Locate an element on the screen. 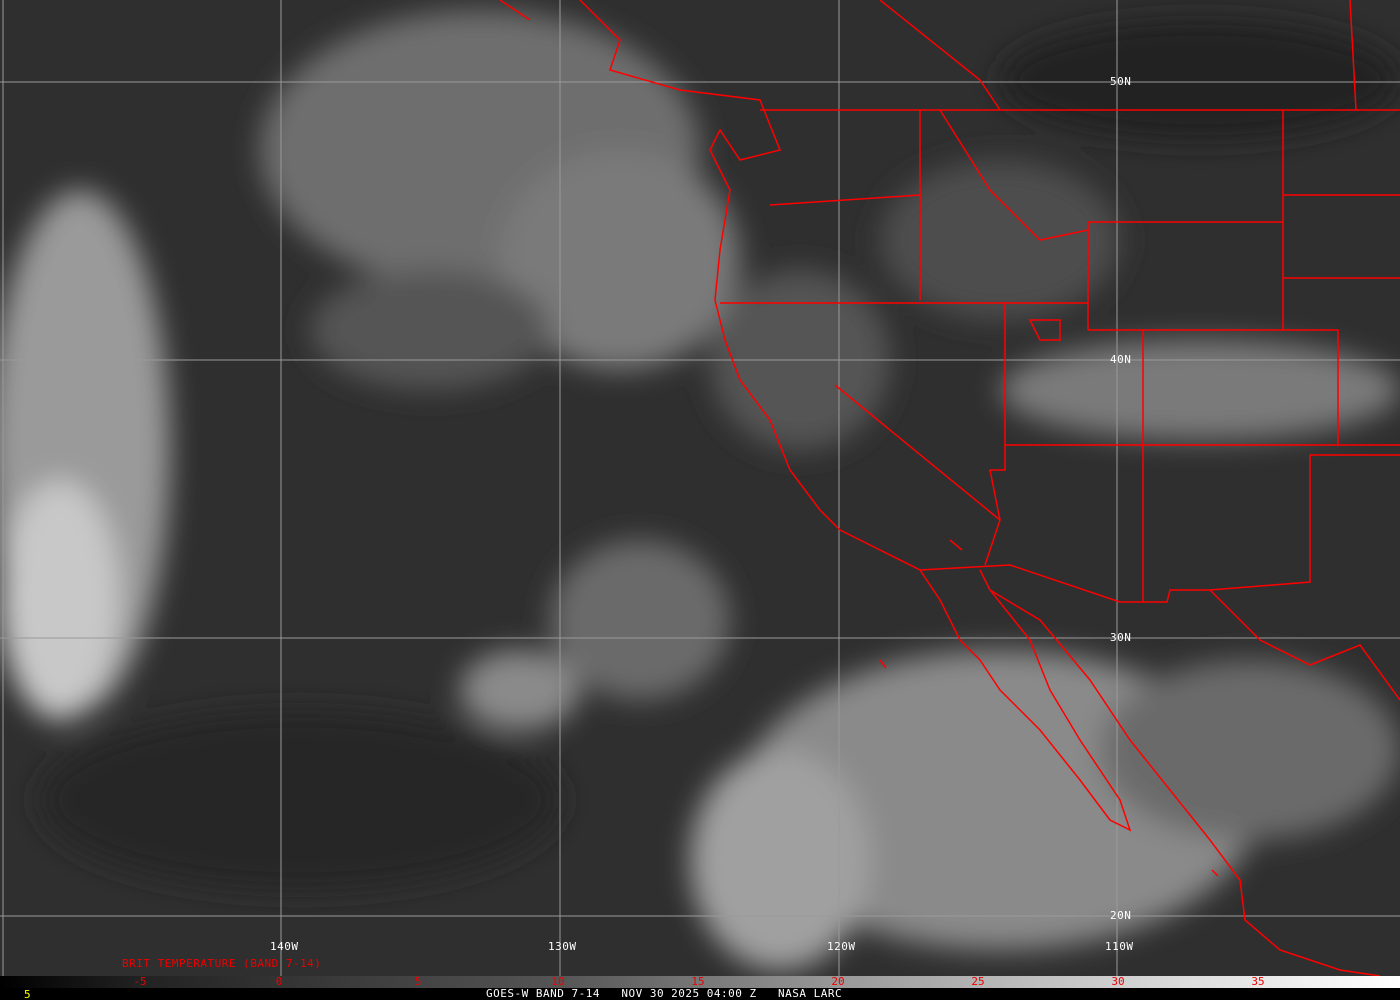 The image size is (1400, 1000). colorbar-tick: 0 is located at coordinates (279, 981).